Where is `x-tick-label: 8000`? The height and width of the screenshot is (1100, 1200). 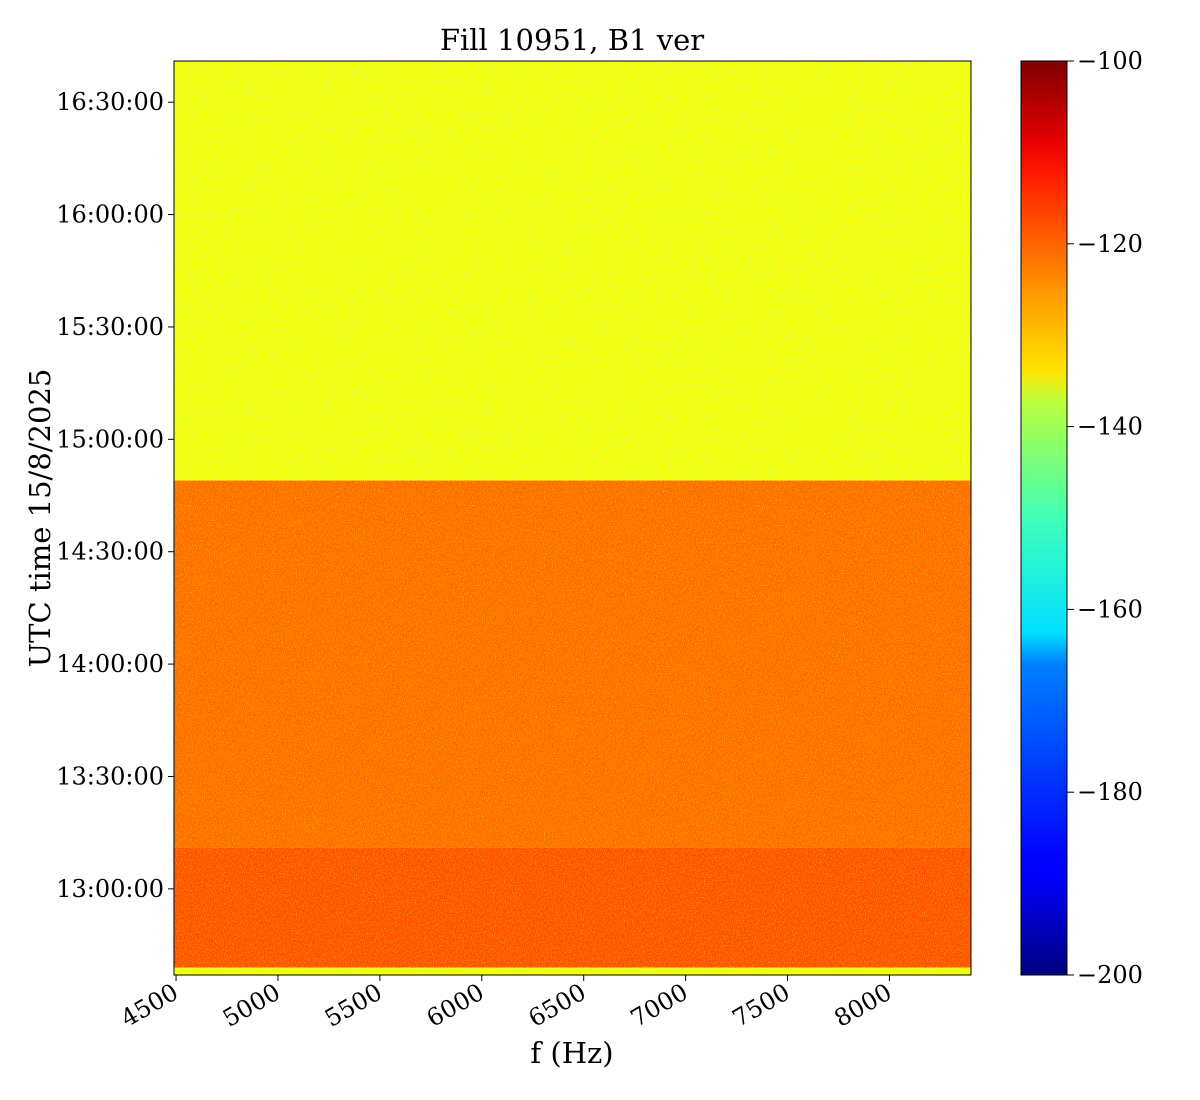
x-tick-label: 8000 is located at coordinates (863, 1005).